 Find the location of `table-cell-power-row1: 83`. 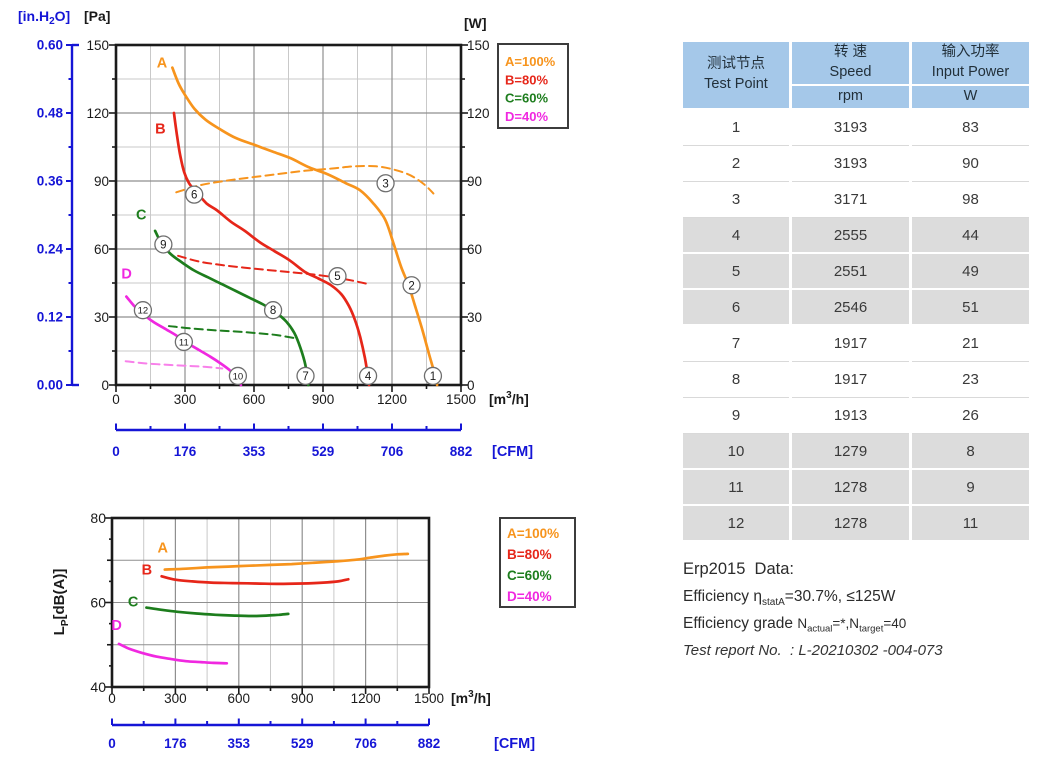

table-cell-power-row1: 83 is located at coordinates (970, 128).